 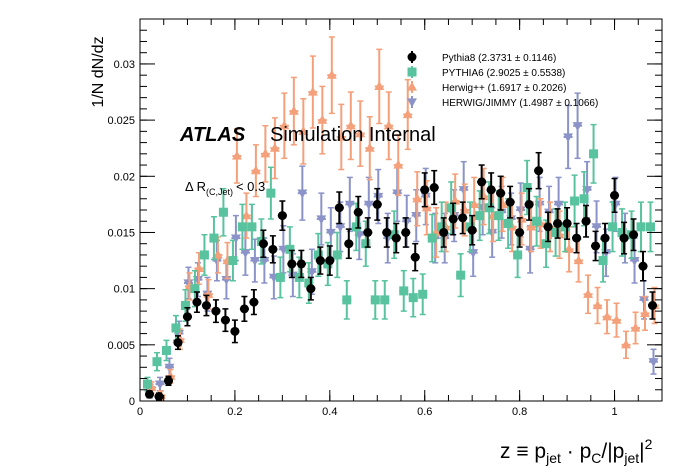 I want to click on x-tick-label: 0.4, so click(x=329, y=412).